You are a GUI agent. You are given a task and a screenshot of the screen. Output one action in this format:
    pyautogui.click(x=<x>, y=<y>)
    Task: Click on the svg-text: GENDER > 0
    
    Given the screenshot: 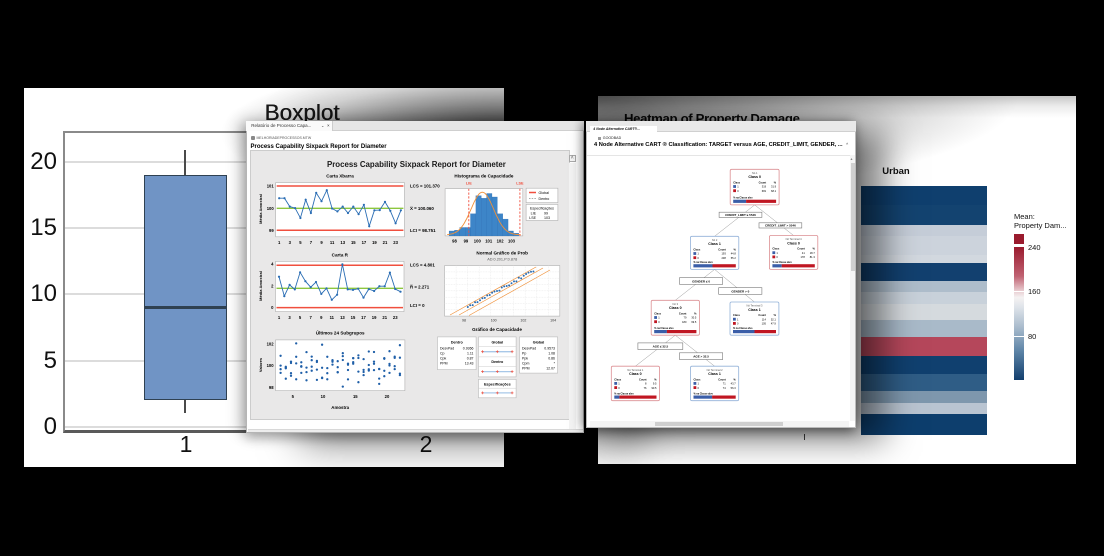 What is the action you would take?
    pyautogui.click(x=740, y=291)
    